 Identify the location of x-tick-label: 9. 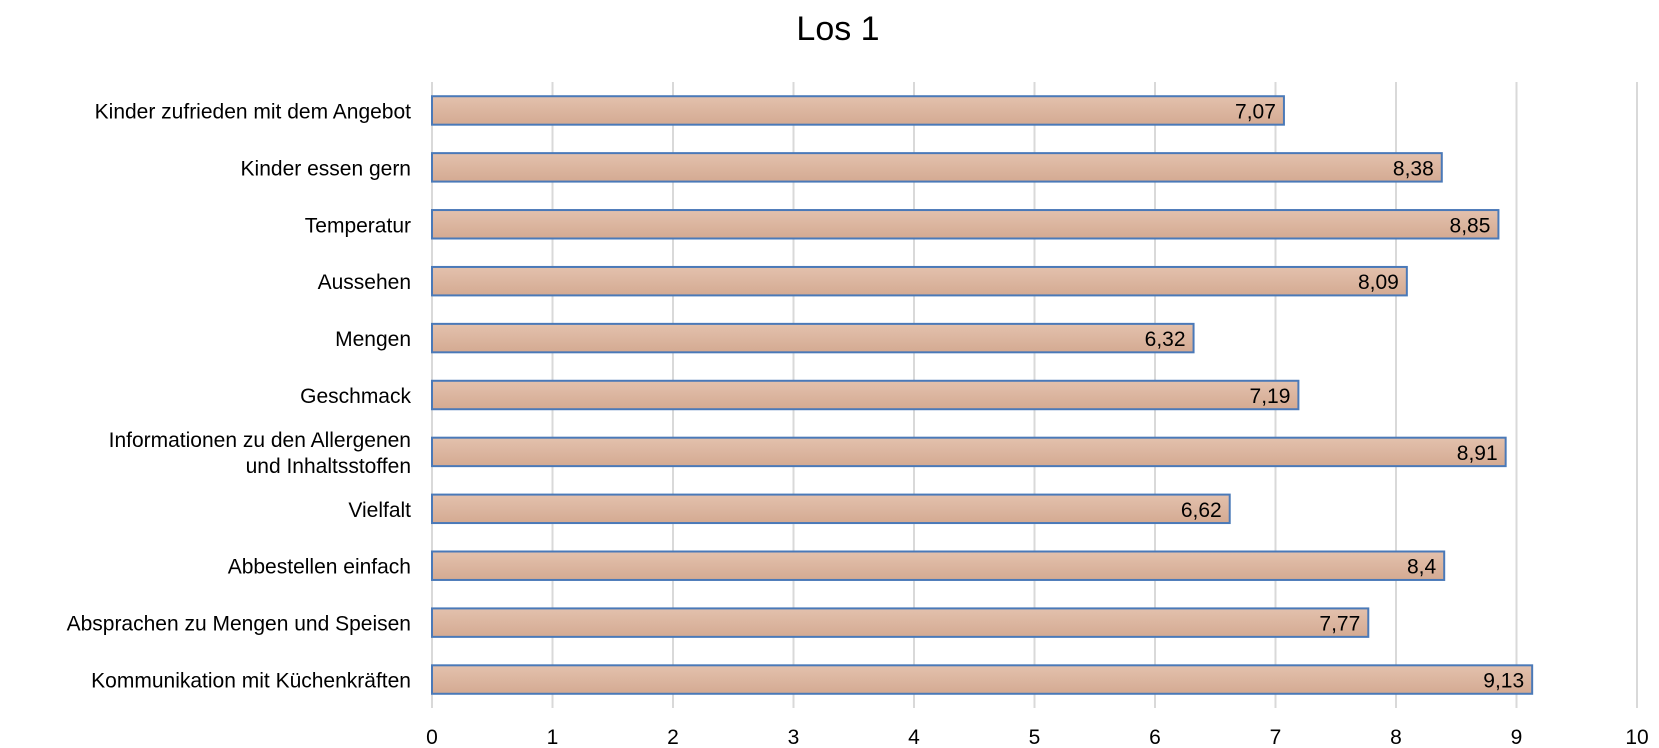
(1517, 737).